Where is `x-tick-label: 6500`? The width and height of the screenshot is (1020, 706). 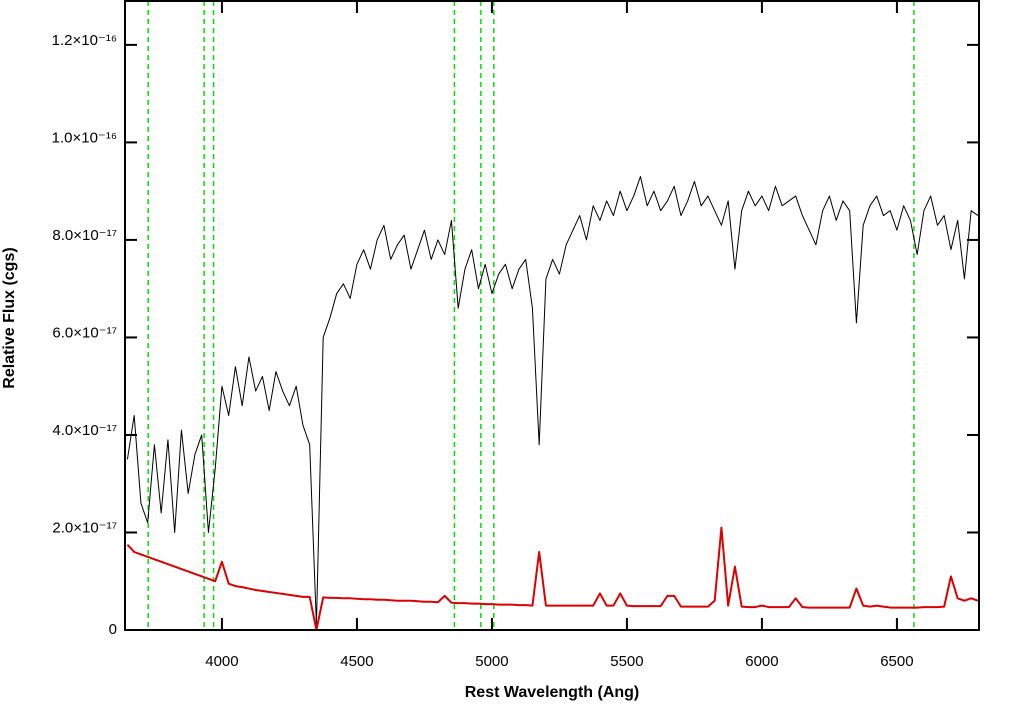
x-tick-label: 6500 is located at coordinates (896, 661).